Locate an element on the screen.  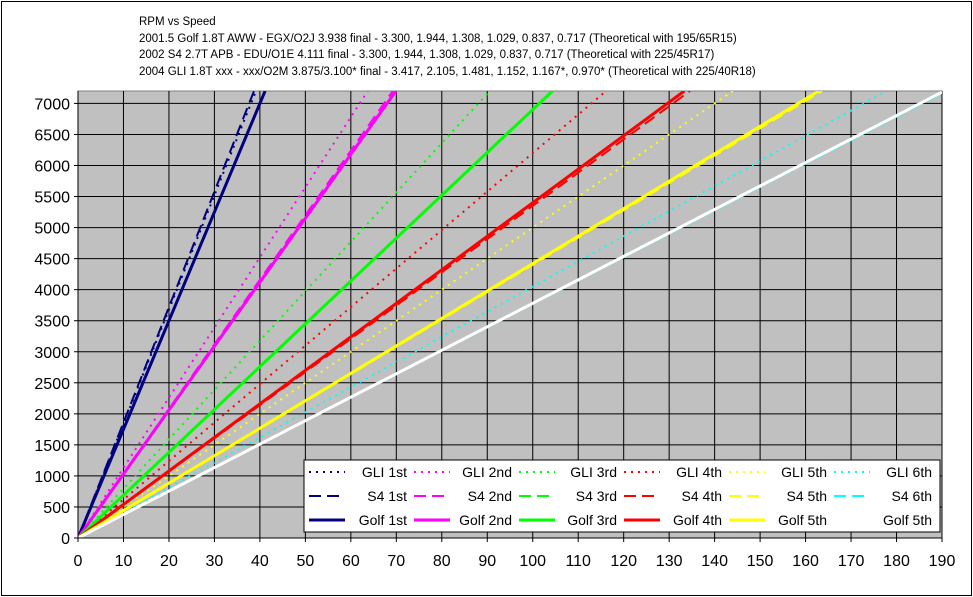
legend-label: GLI 4th is located at coordinates (699, 472).